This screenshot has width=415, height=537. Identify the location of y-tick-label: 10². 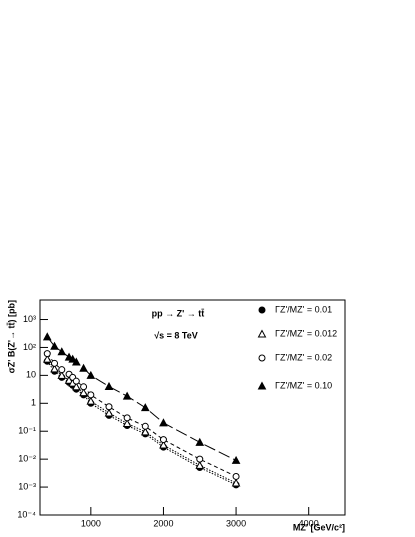
(29, 347).